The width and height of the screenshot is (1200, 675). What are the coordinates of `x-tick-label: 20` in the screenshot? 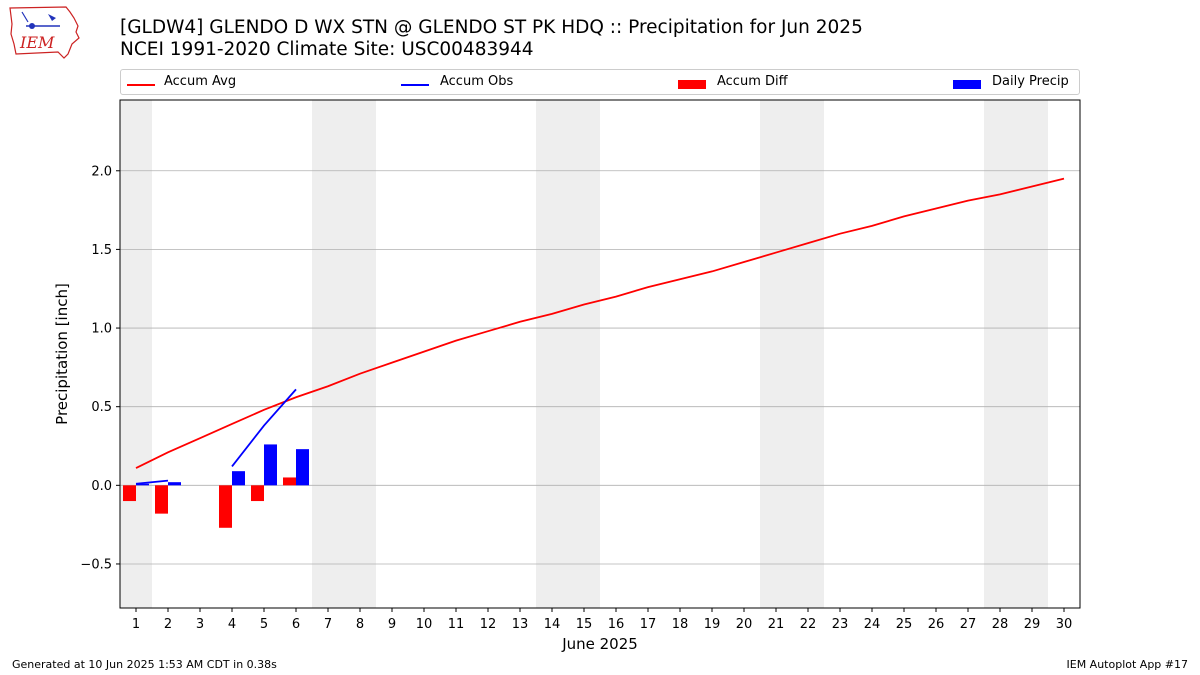 It's located at (744, 624).